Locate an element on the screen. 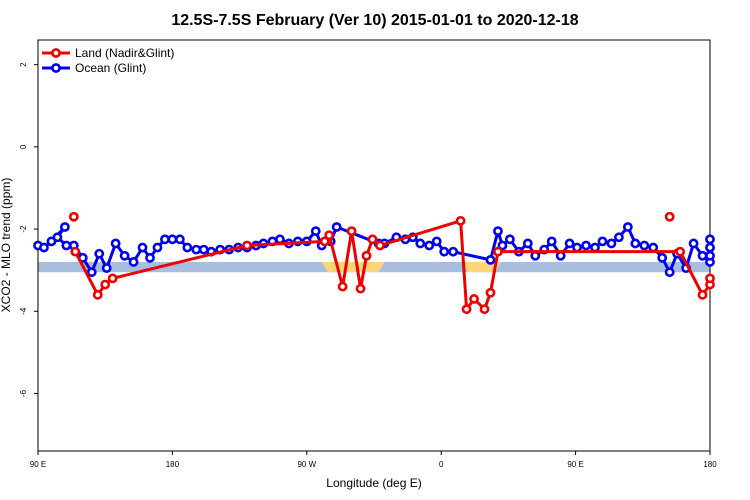 Image resolution: width=750 pixels, height=500 pixels. y-axis-label: XCO2 - MLO trend (ppm) is located at coordinates (6, 245).